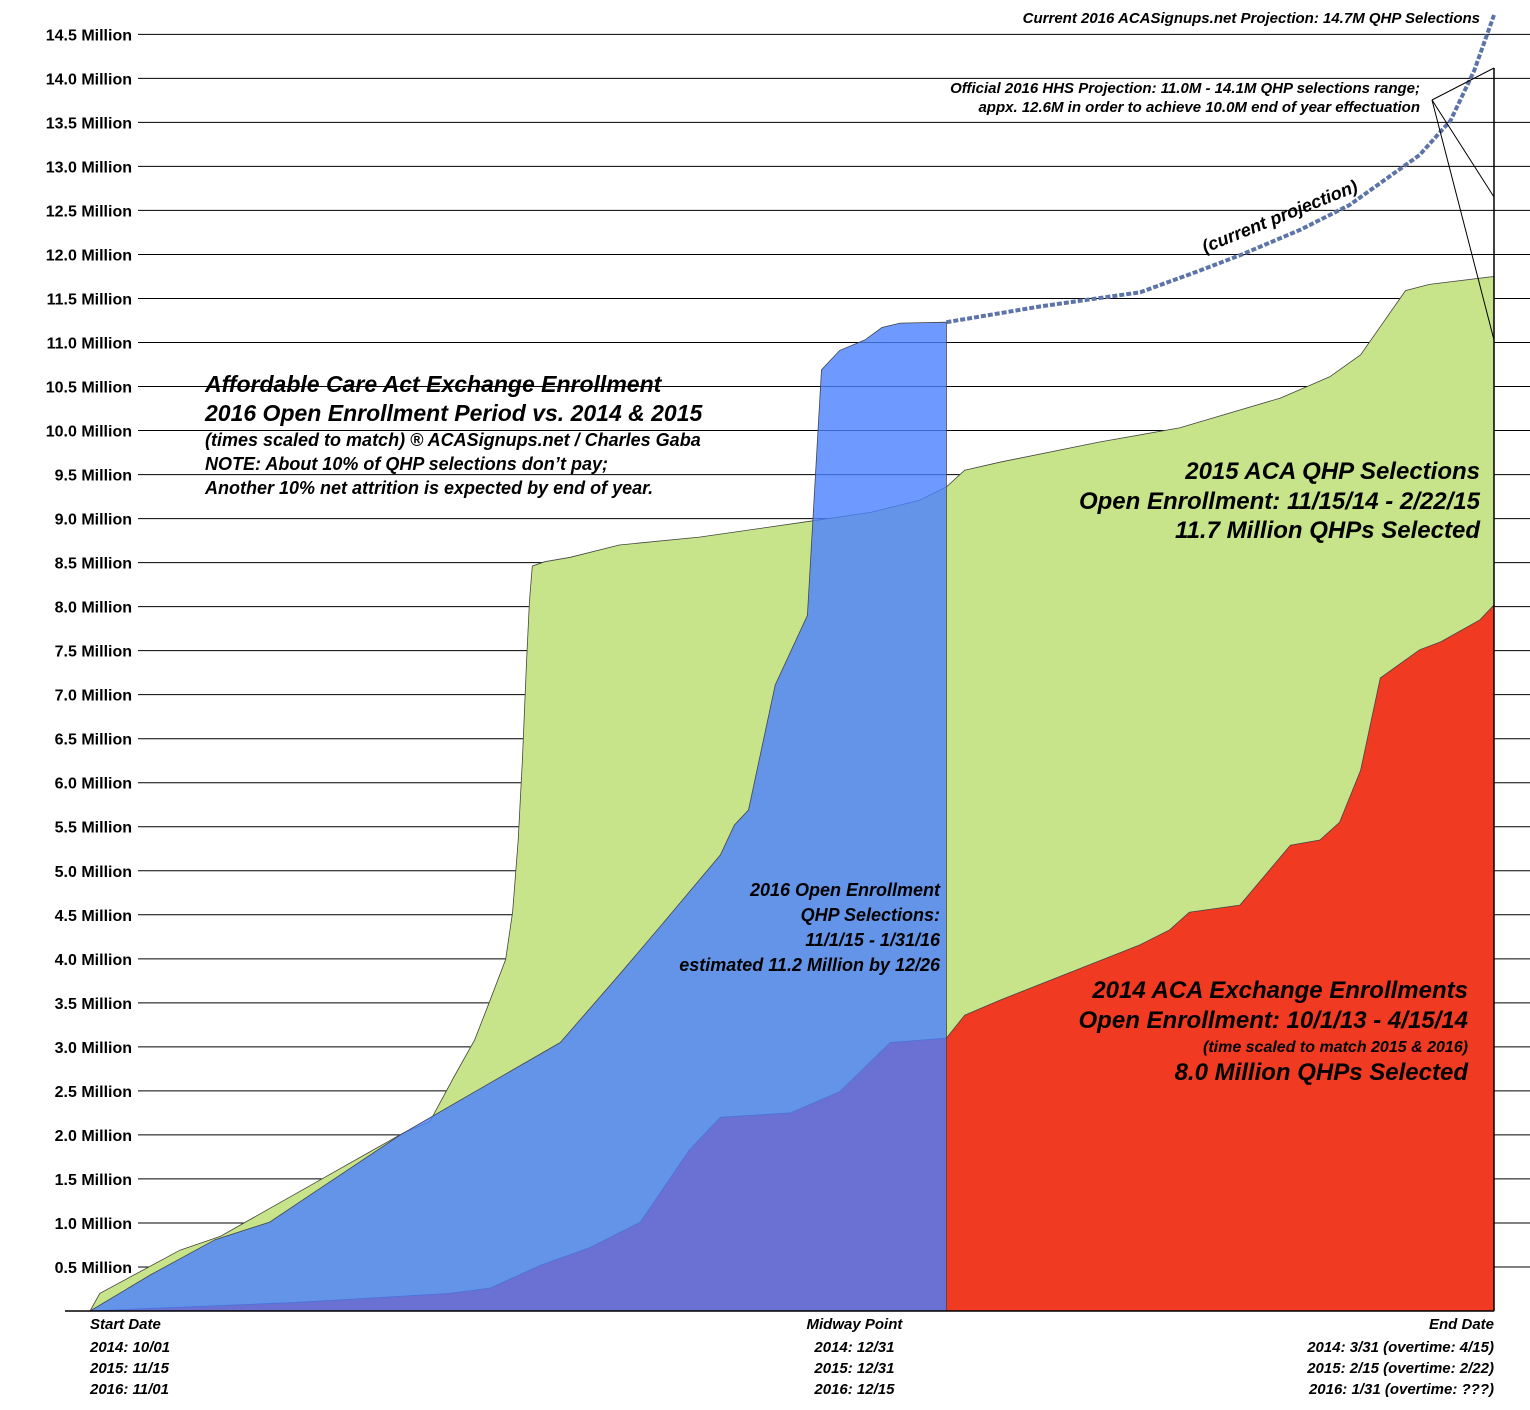 The height and width of the screenshot is (1410, 1530). What do you see at coordinates (1400, 1368) in the screenshot?
I see `x-tick-detail: 2015: 2/15 (overtime: 2/22)` at bounding box center [1400, 1368].